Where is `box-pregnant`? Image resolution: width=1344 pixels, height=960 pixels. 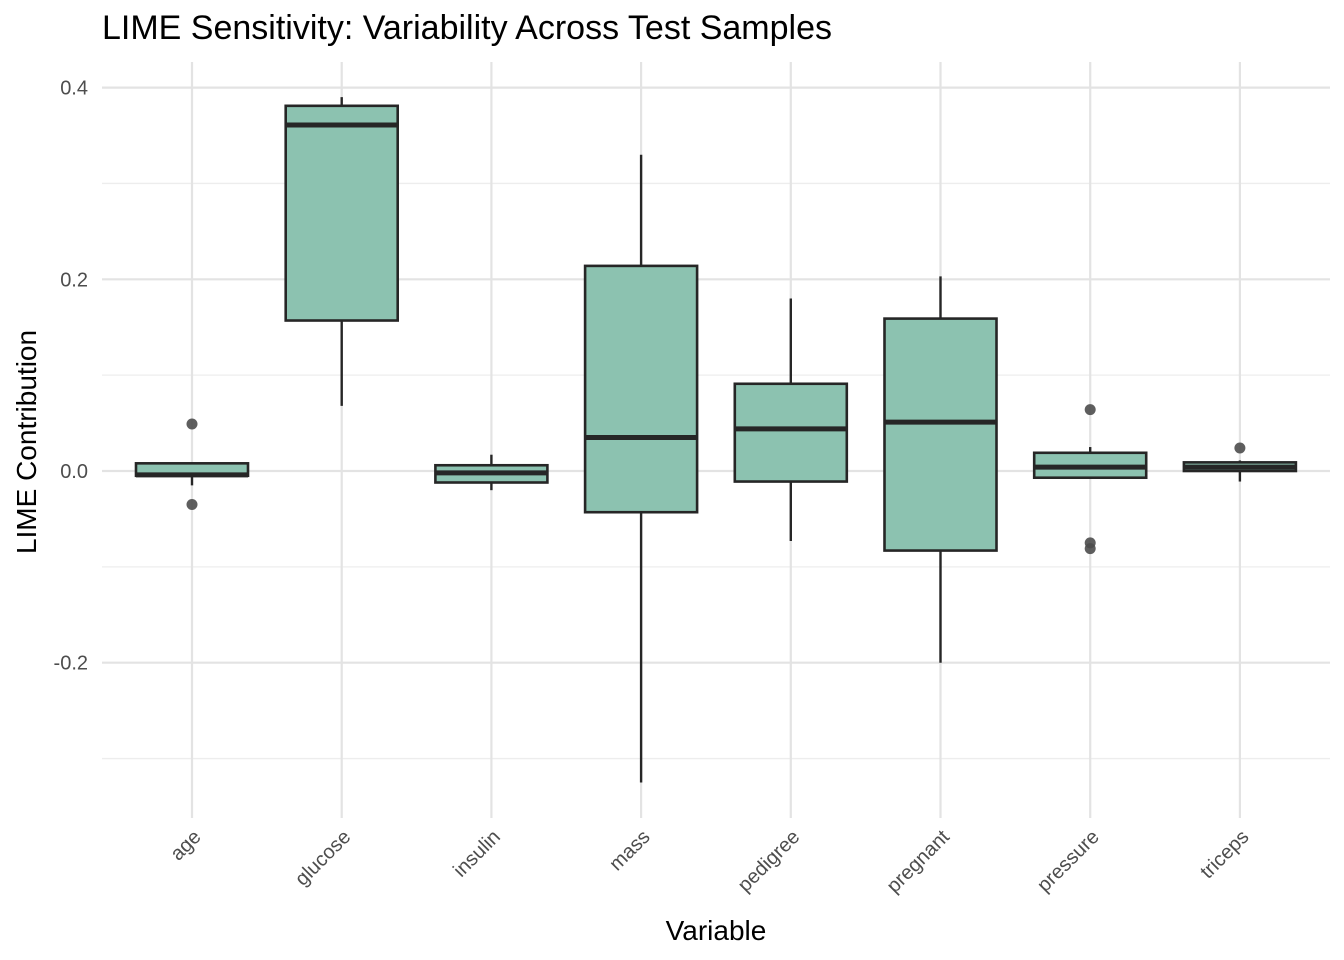
box-pregnant is located at coordinates (940, 469).